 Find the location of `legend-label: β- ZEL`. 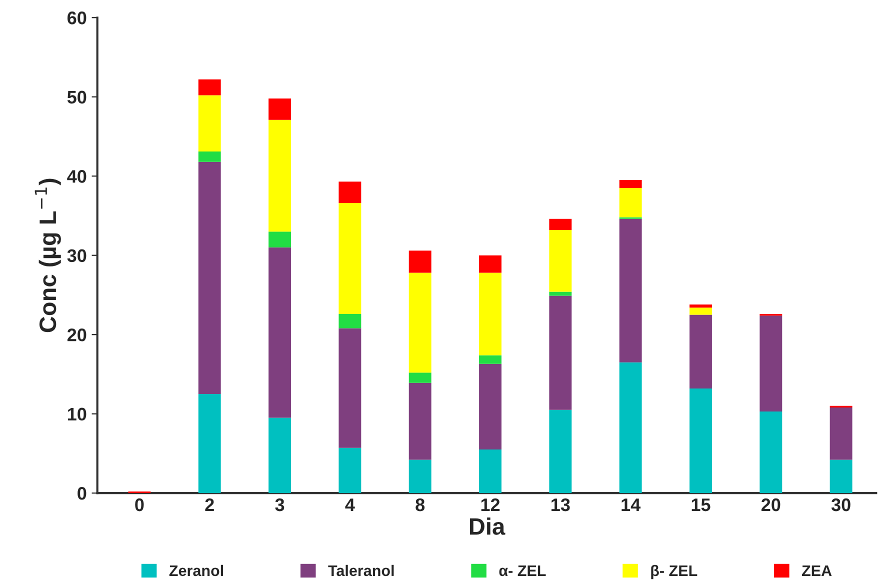

legend-label: β- ZEL is located at coordinates (674, 572).